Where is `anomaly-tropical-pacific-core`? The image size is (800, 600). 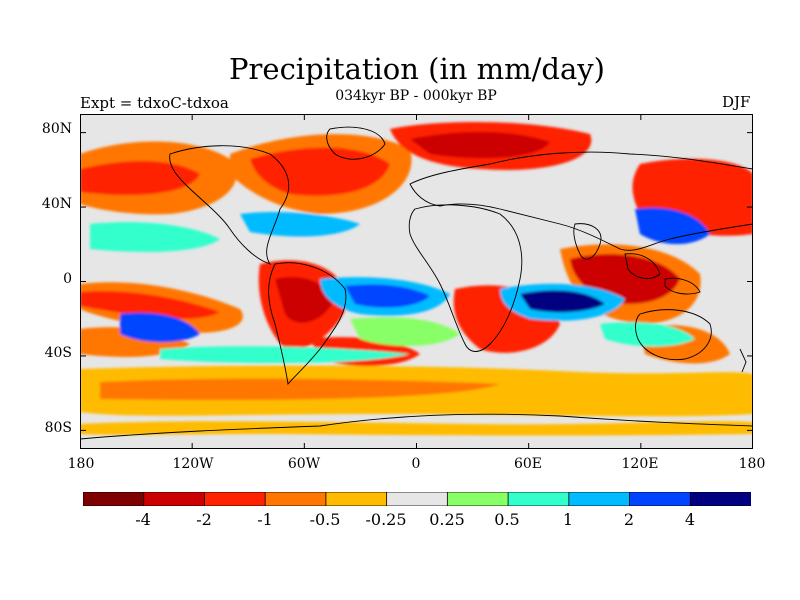 anomaly-tropical-pacific-core is located at coordinates (150, 305).